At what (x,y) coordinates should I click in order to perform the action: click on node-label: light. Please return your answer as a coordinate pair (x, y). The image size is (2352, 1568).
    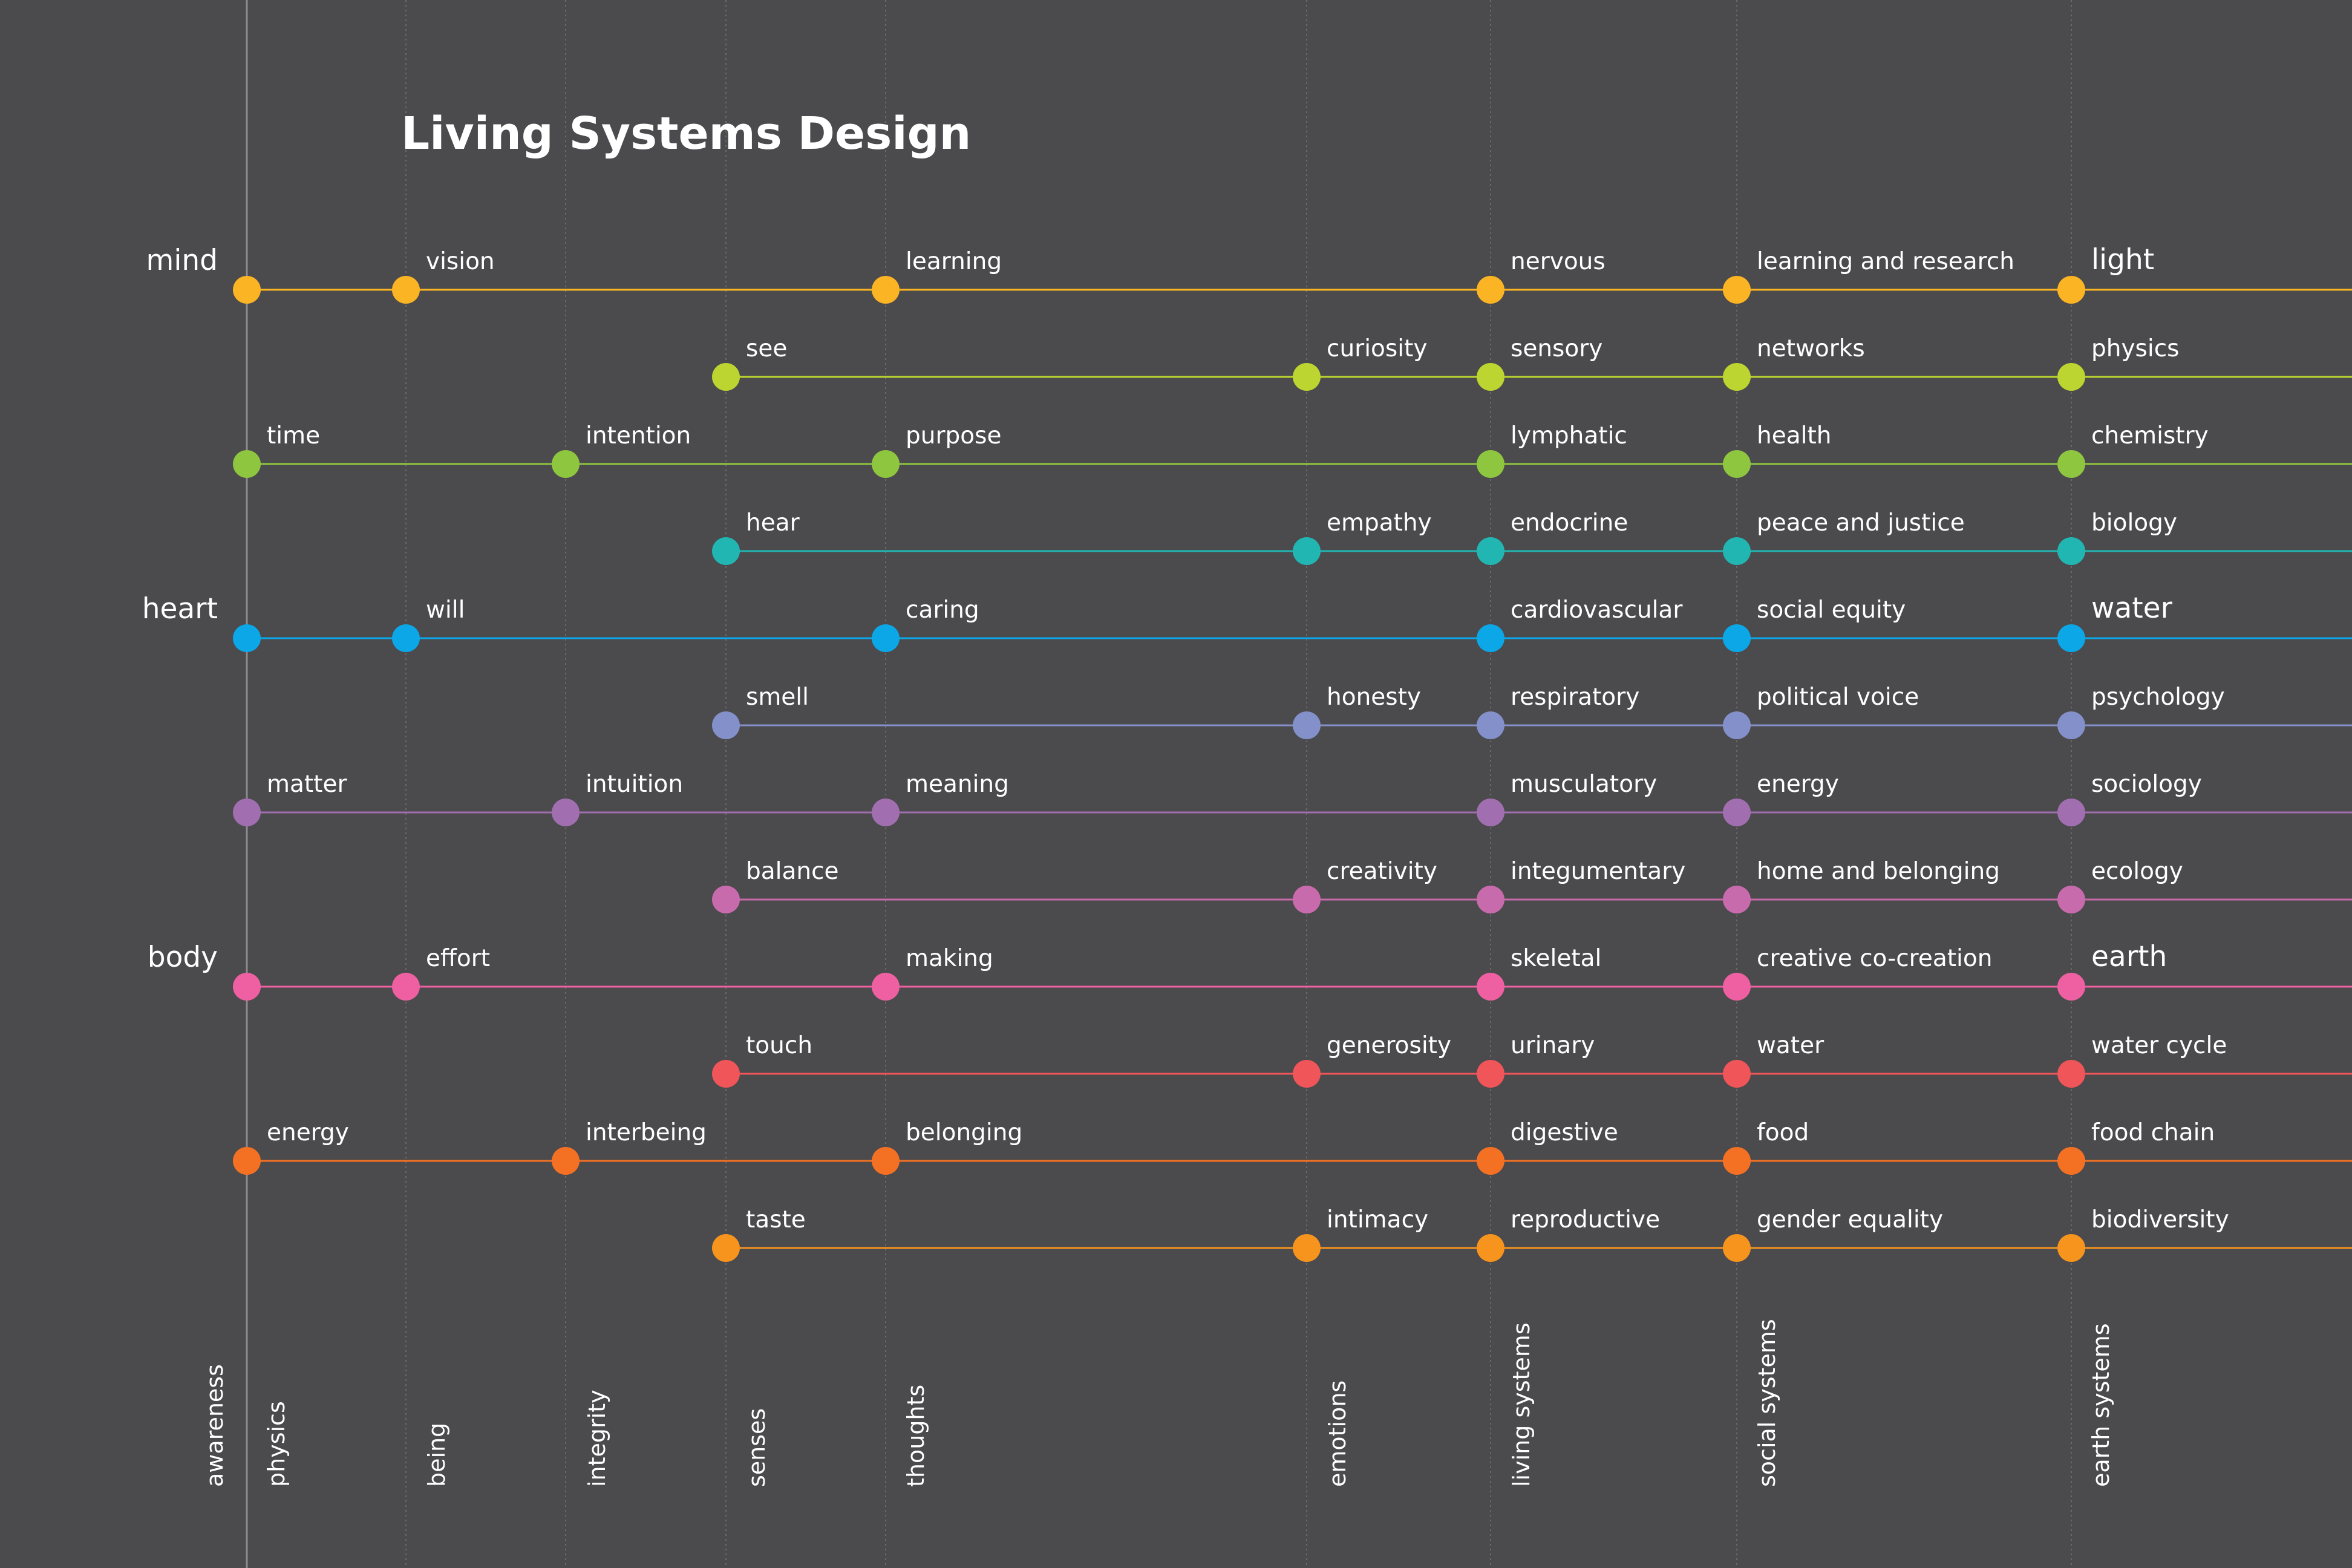
    Looking at the image, I should click on (2122, 259).